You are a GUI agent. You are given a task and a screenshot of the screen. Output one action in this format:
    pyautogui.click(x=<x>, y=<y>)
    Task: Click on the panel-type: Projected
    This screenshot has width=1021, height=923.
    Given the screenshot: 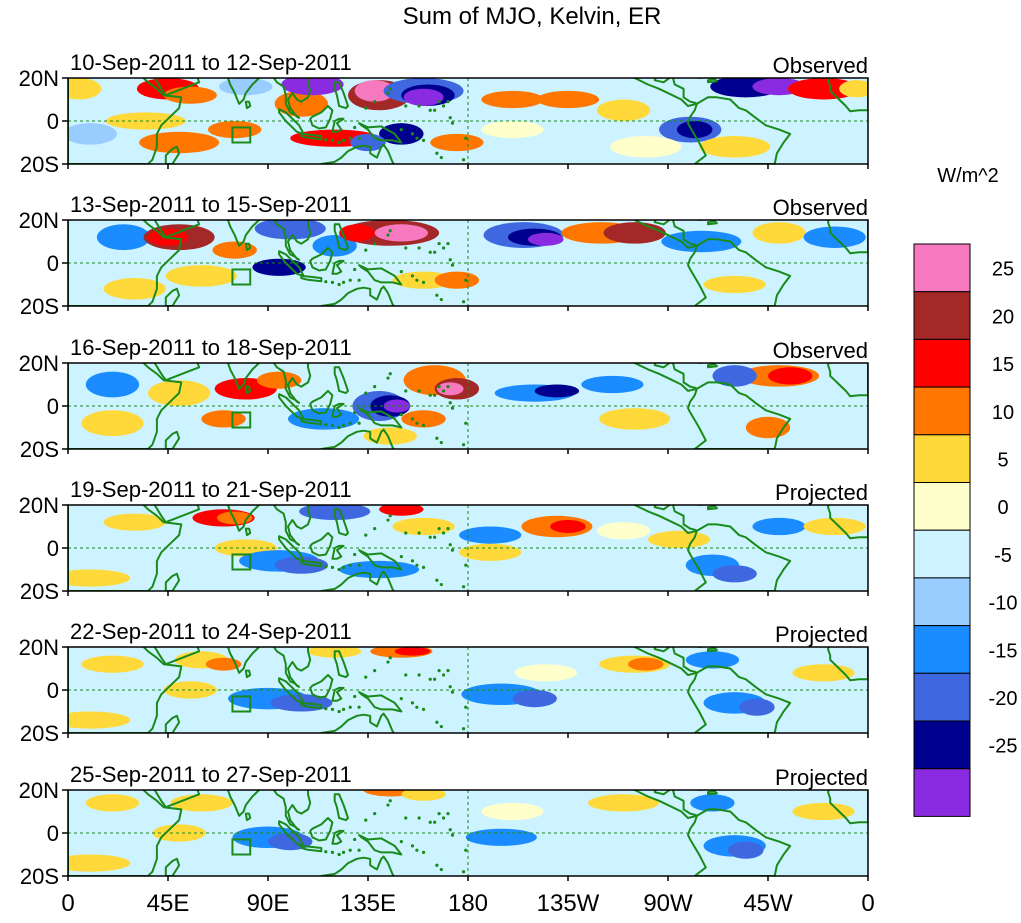 What is the action you would take?
    pyautogui.click(x=821, y=492)
    